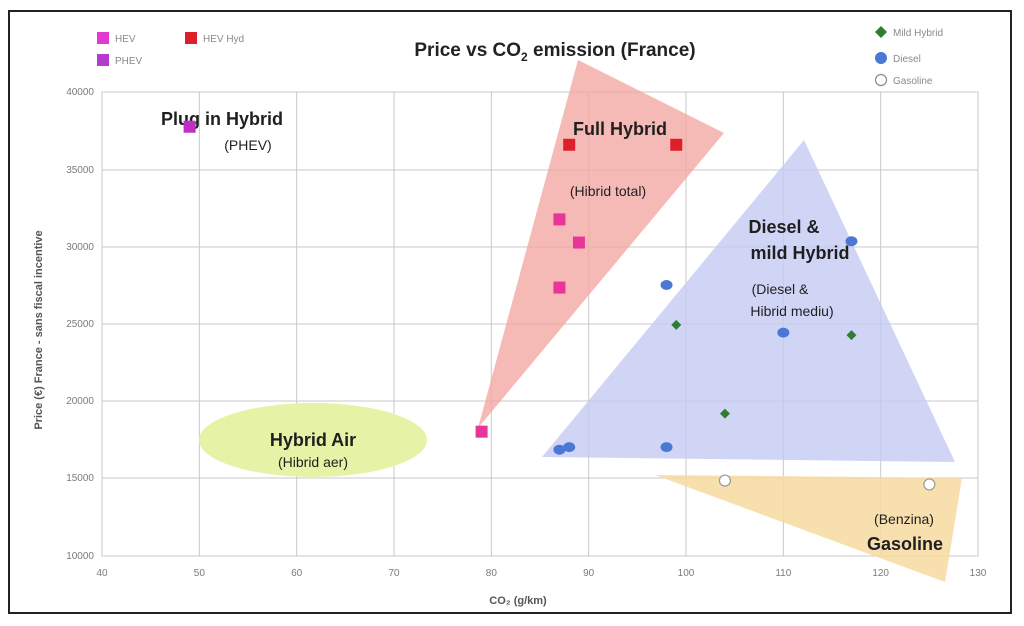  I want to click on y-tick-label: 35000, so click(80, 170).